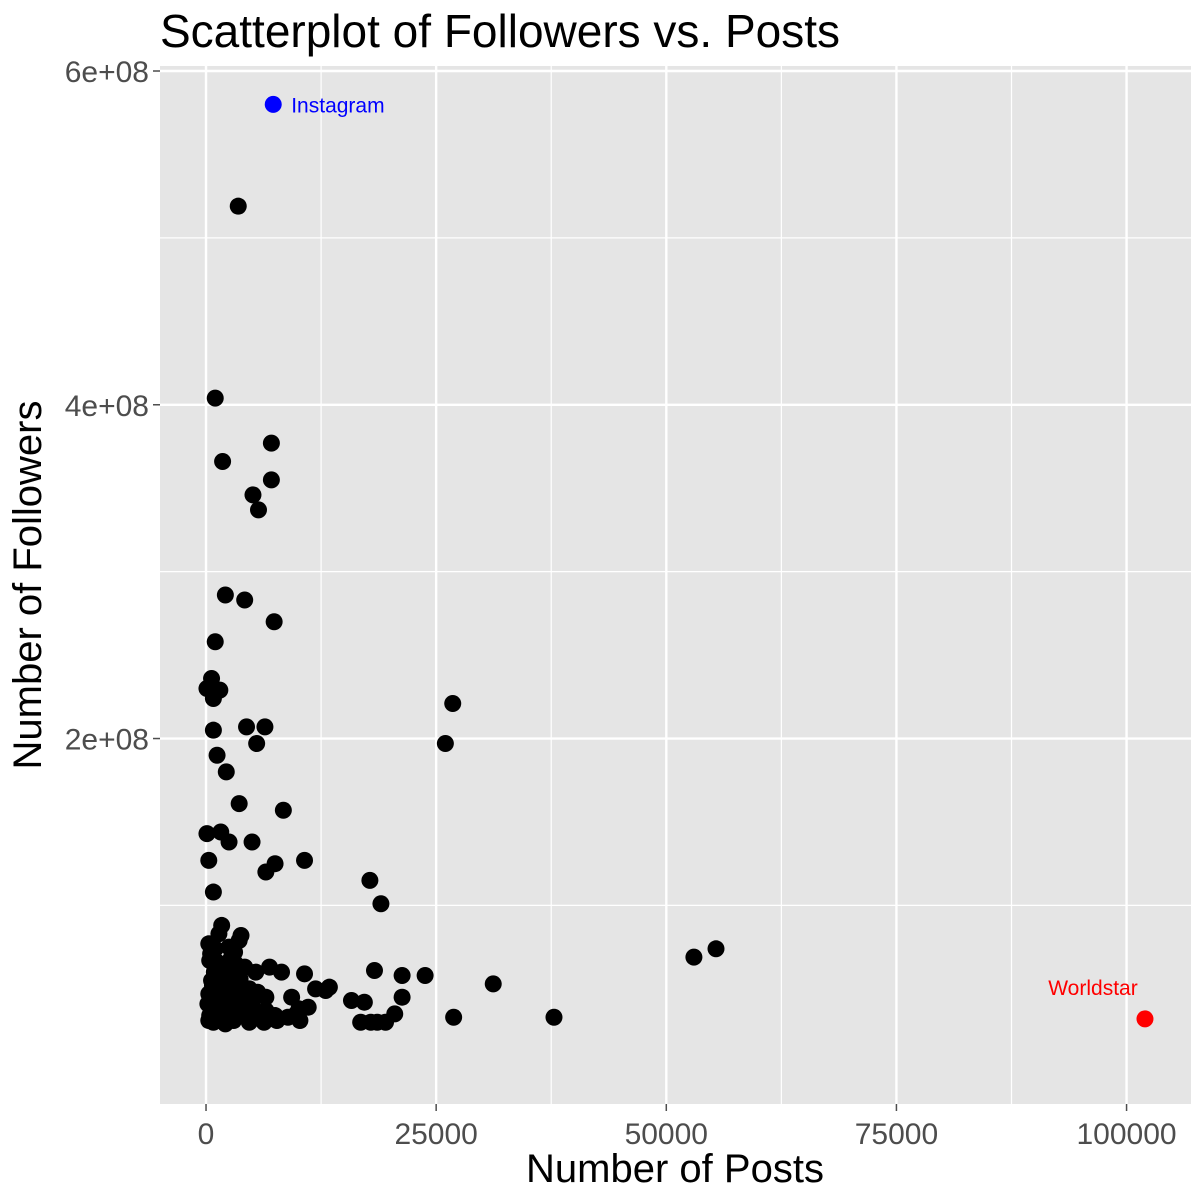 The width and height of the screenshot is (1200, 1200). I want to click on y-tick-label: 6e+08, so click(107, 72).